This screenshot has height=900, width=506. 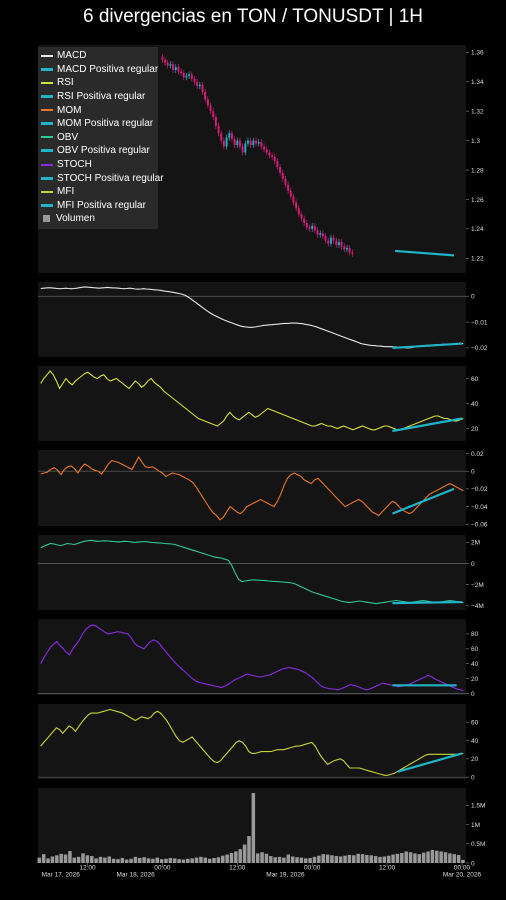 I want to click on macd-divergence-line, so click(x=427, y=346).